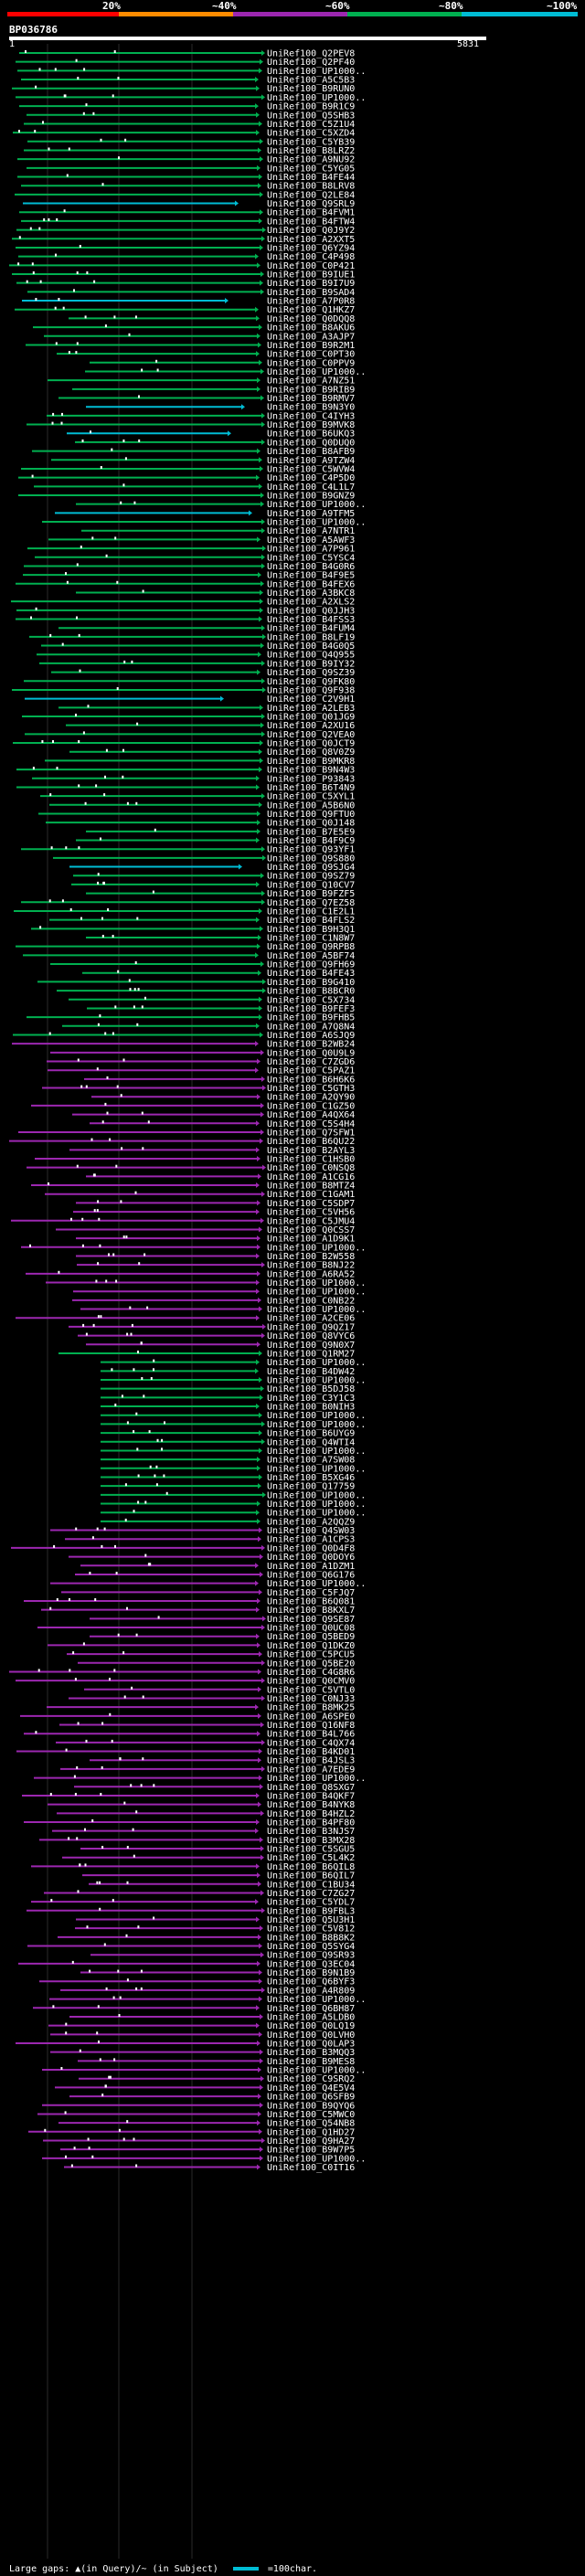 This screenshot has width=585, height=2576. What do you see at coordinates (311, 1124) in the screenshot?
I see `hit-label: UniRef100_C5S4H4` at bounding box center [311, 1124].